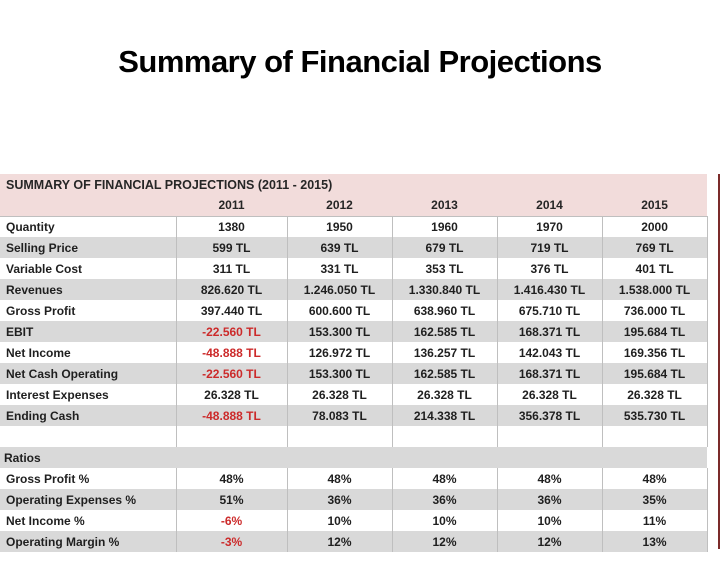 Image resolution: width=720 pixels, height=584 pixels. What do you see at coordinates (42, 247) in the screenshot?
I see `row-label: Selling Price` at bounding box center [42, 247].